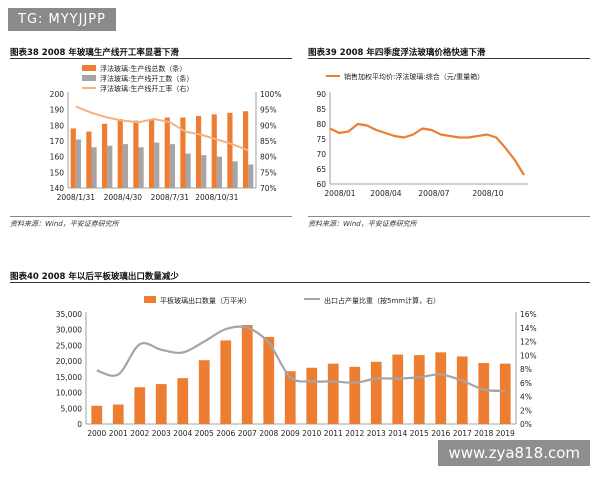  Describe the element at coordinates (123, 197) in the screenshot. I see `x-tick-label: 2008/4/30` at that location.